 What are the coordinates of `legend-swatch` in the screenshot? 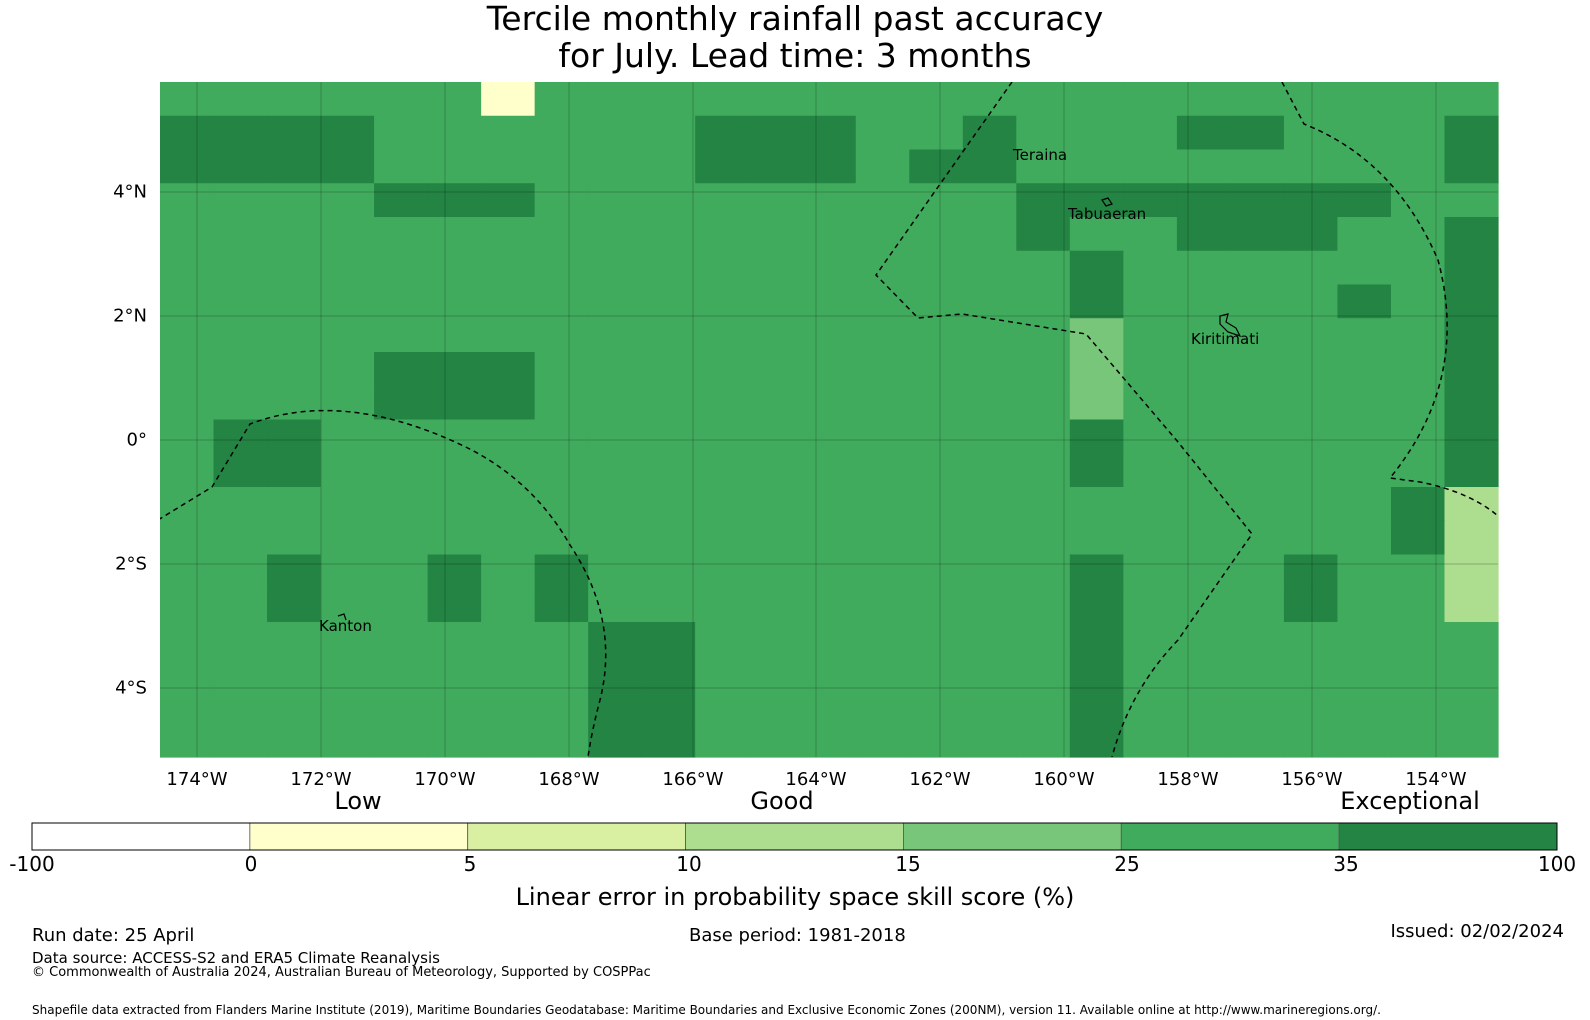 It's located at (359, 836).